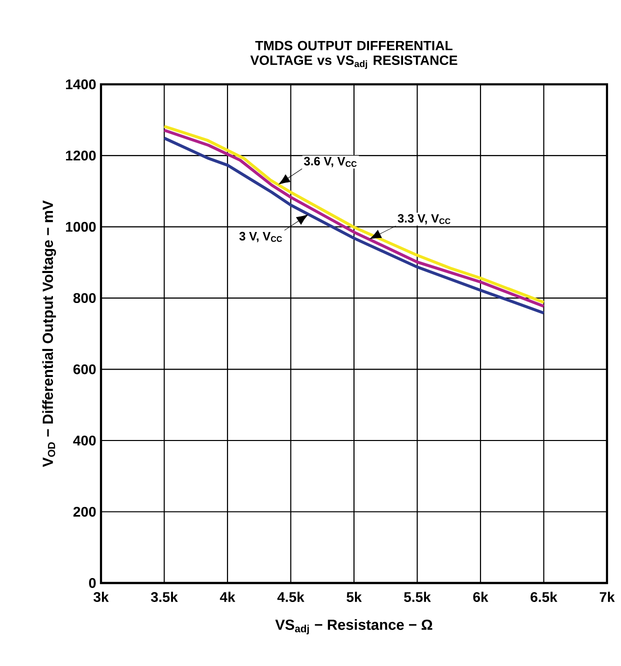 This screenshot has height=666, width=621. I want to click on y-tick-label: 1200, so click(81, 155).